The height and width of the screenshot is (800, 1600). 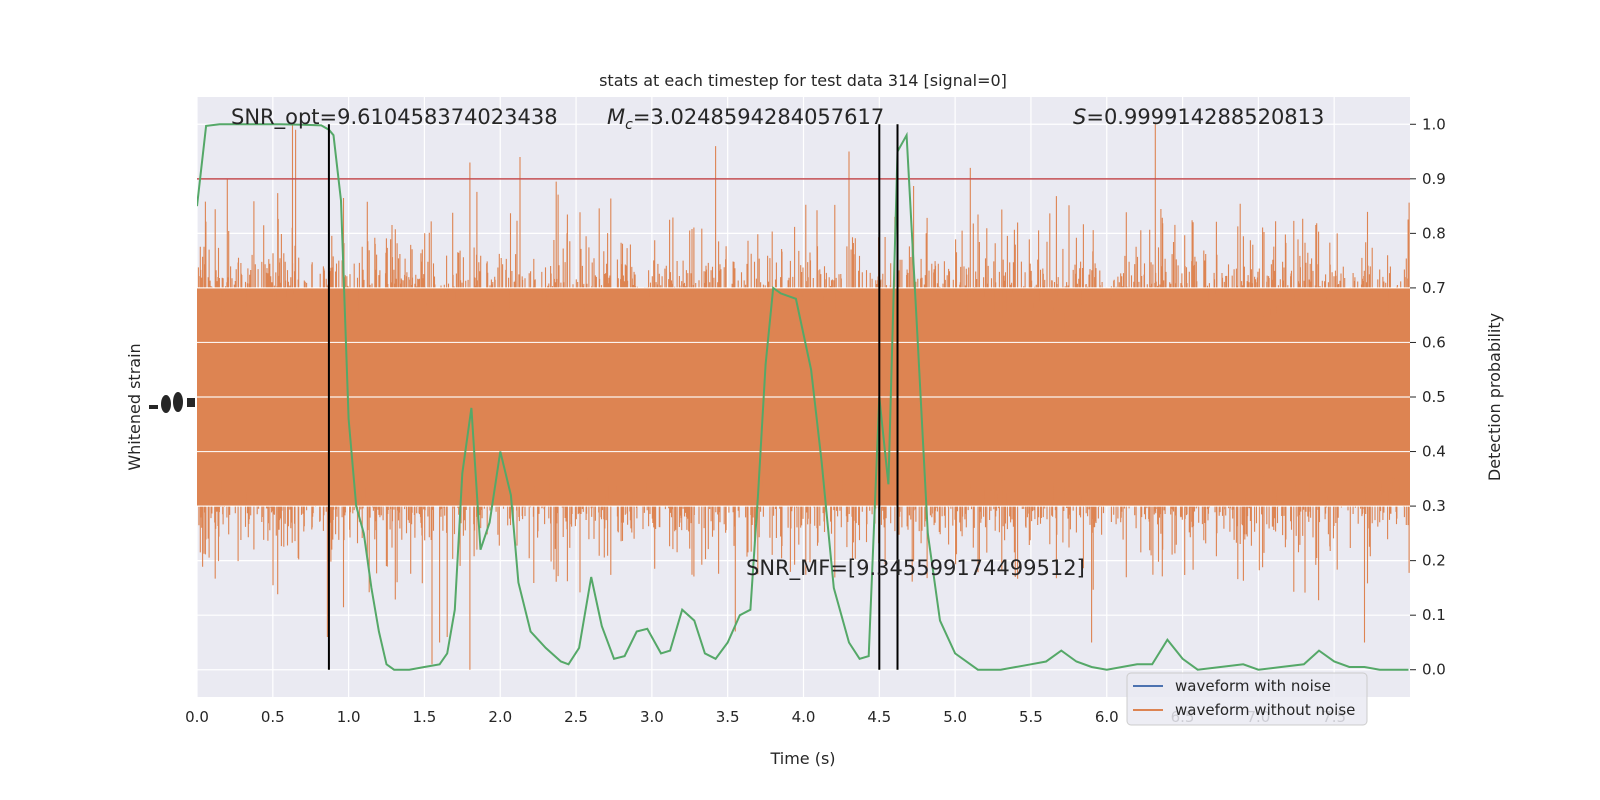 I want to click on x-tick-label: 3.5, so click(x=728, y=717).